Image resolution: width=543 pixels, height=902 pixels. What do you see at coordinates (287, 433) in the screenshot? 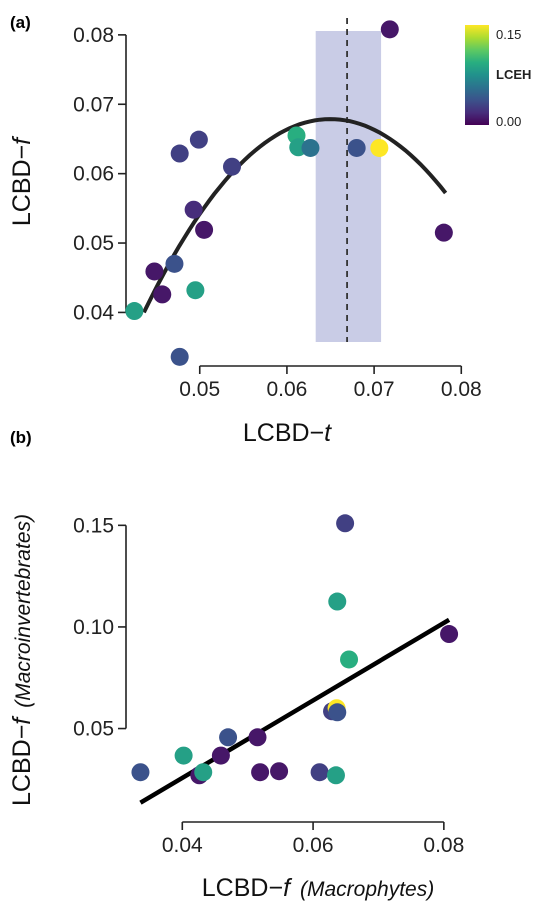
I see `panel-a-xlabel: LCBD−t` at bounding box center [287, 433].